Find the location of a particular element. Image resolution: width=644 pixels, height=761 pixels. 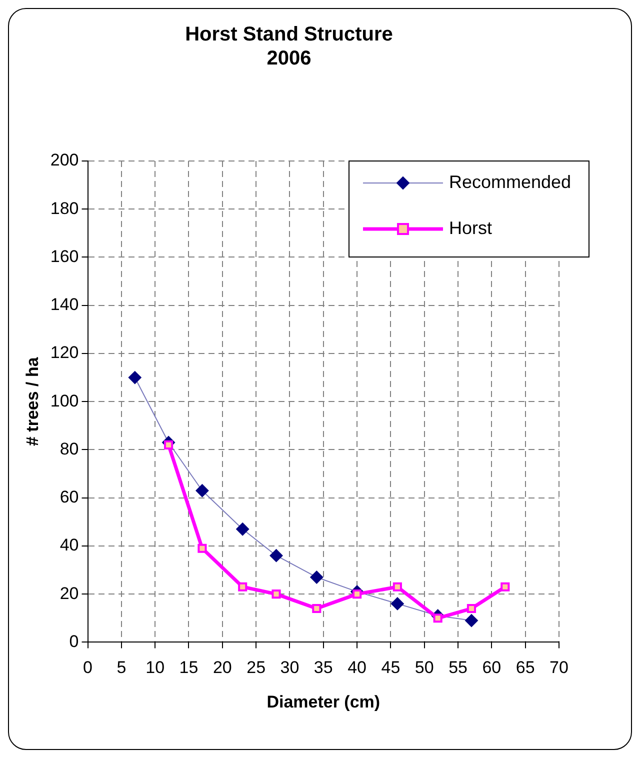

x-axis-title: Diameter (cm) is located at coordinates (323, 702).